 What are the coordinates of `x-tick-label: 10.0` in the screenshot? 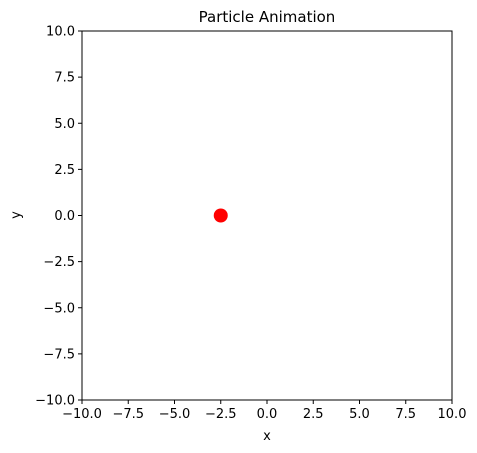 It's located at (452, 414).